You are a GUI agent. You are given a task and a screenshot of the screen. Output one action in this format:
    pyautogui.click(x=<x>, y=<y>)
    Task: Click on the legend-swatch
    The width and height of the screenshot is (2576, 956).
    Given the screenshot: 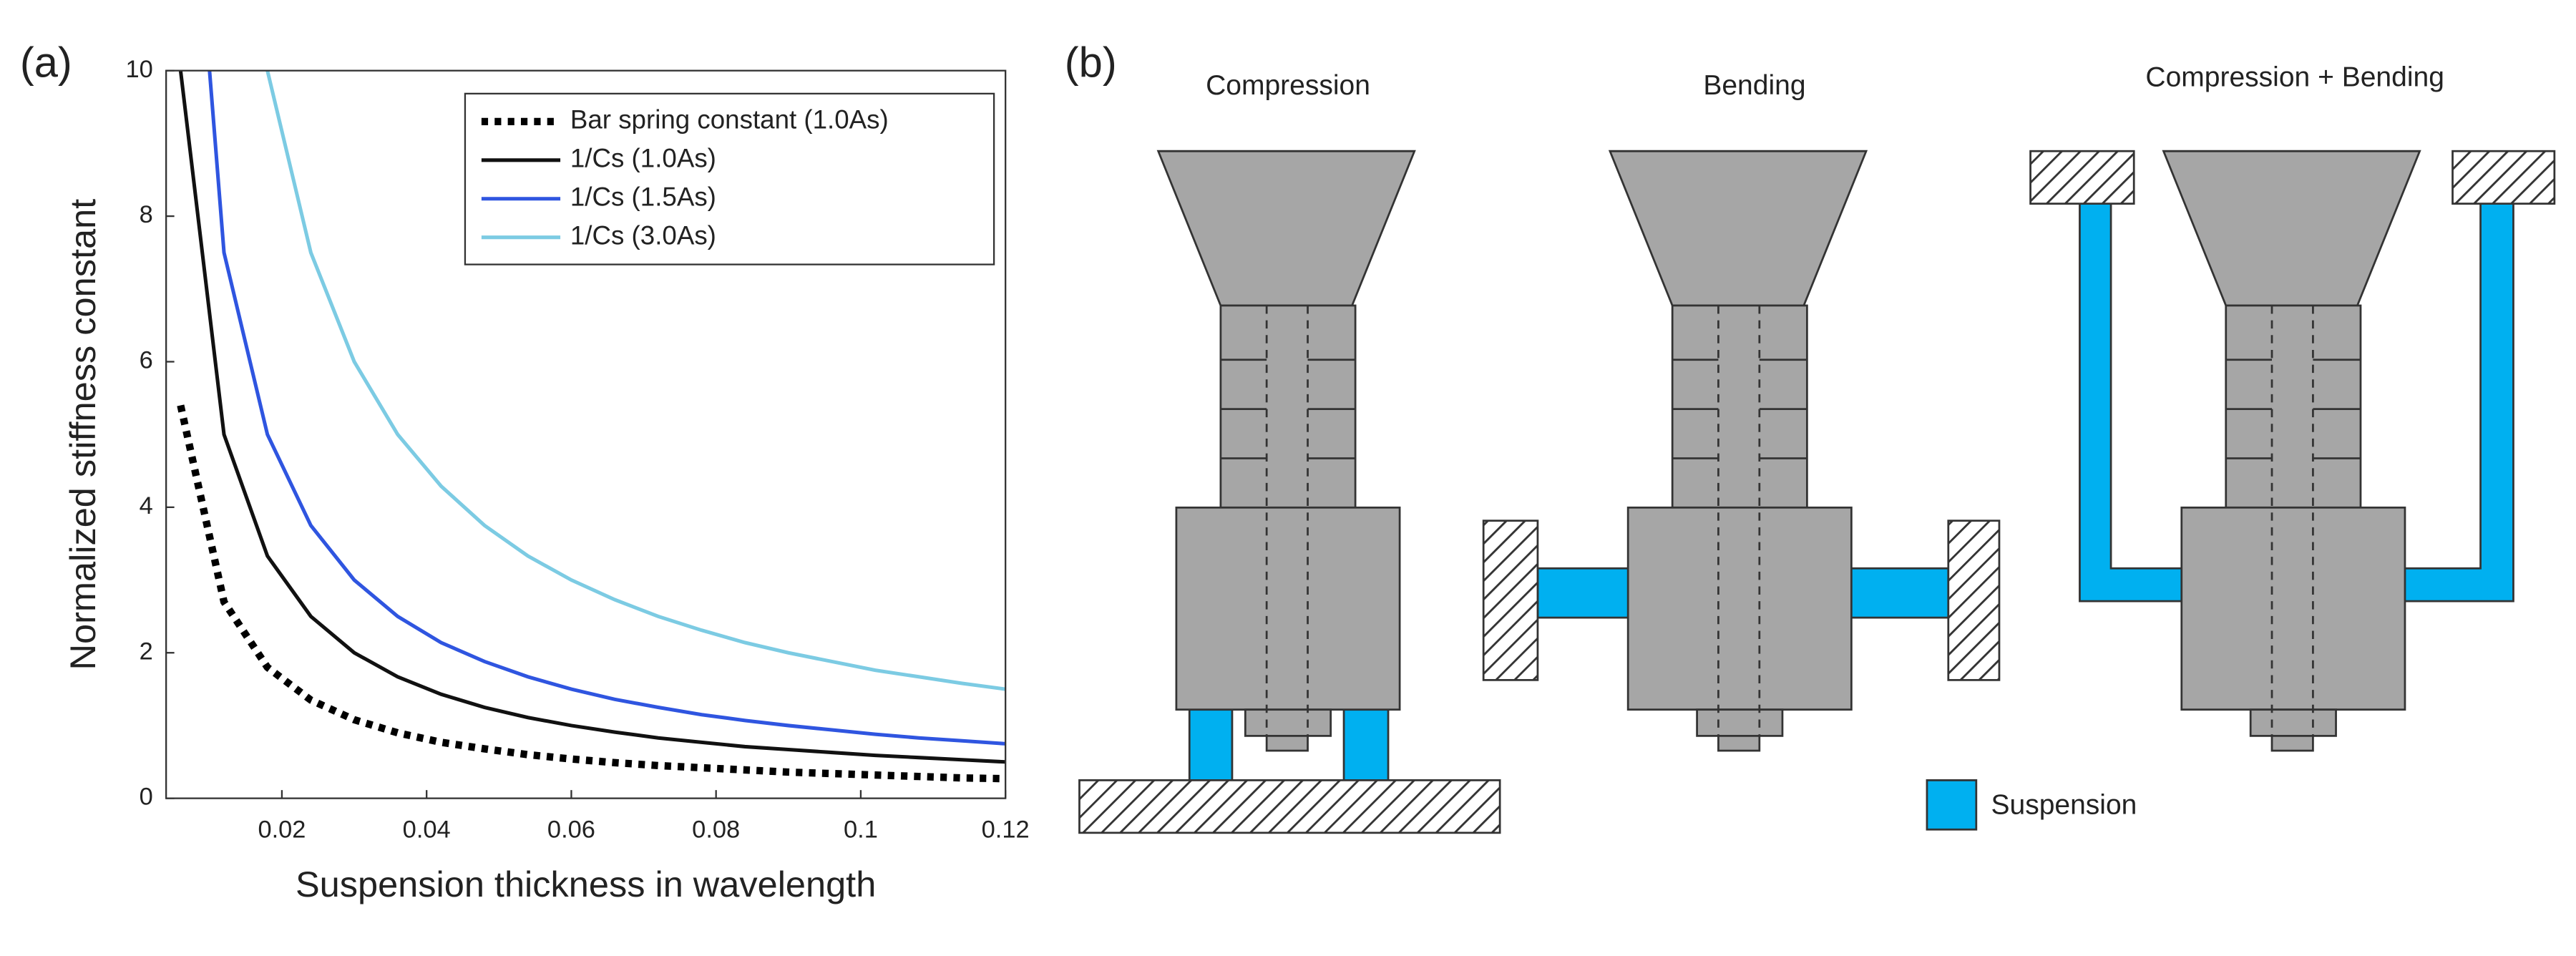 What is the action you would take?
    pyautogui.click(x=1952, y=805)
    